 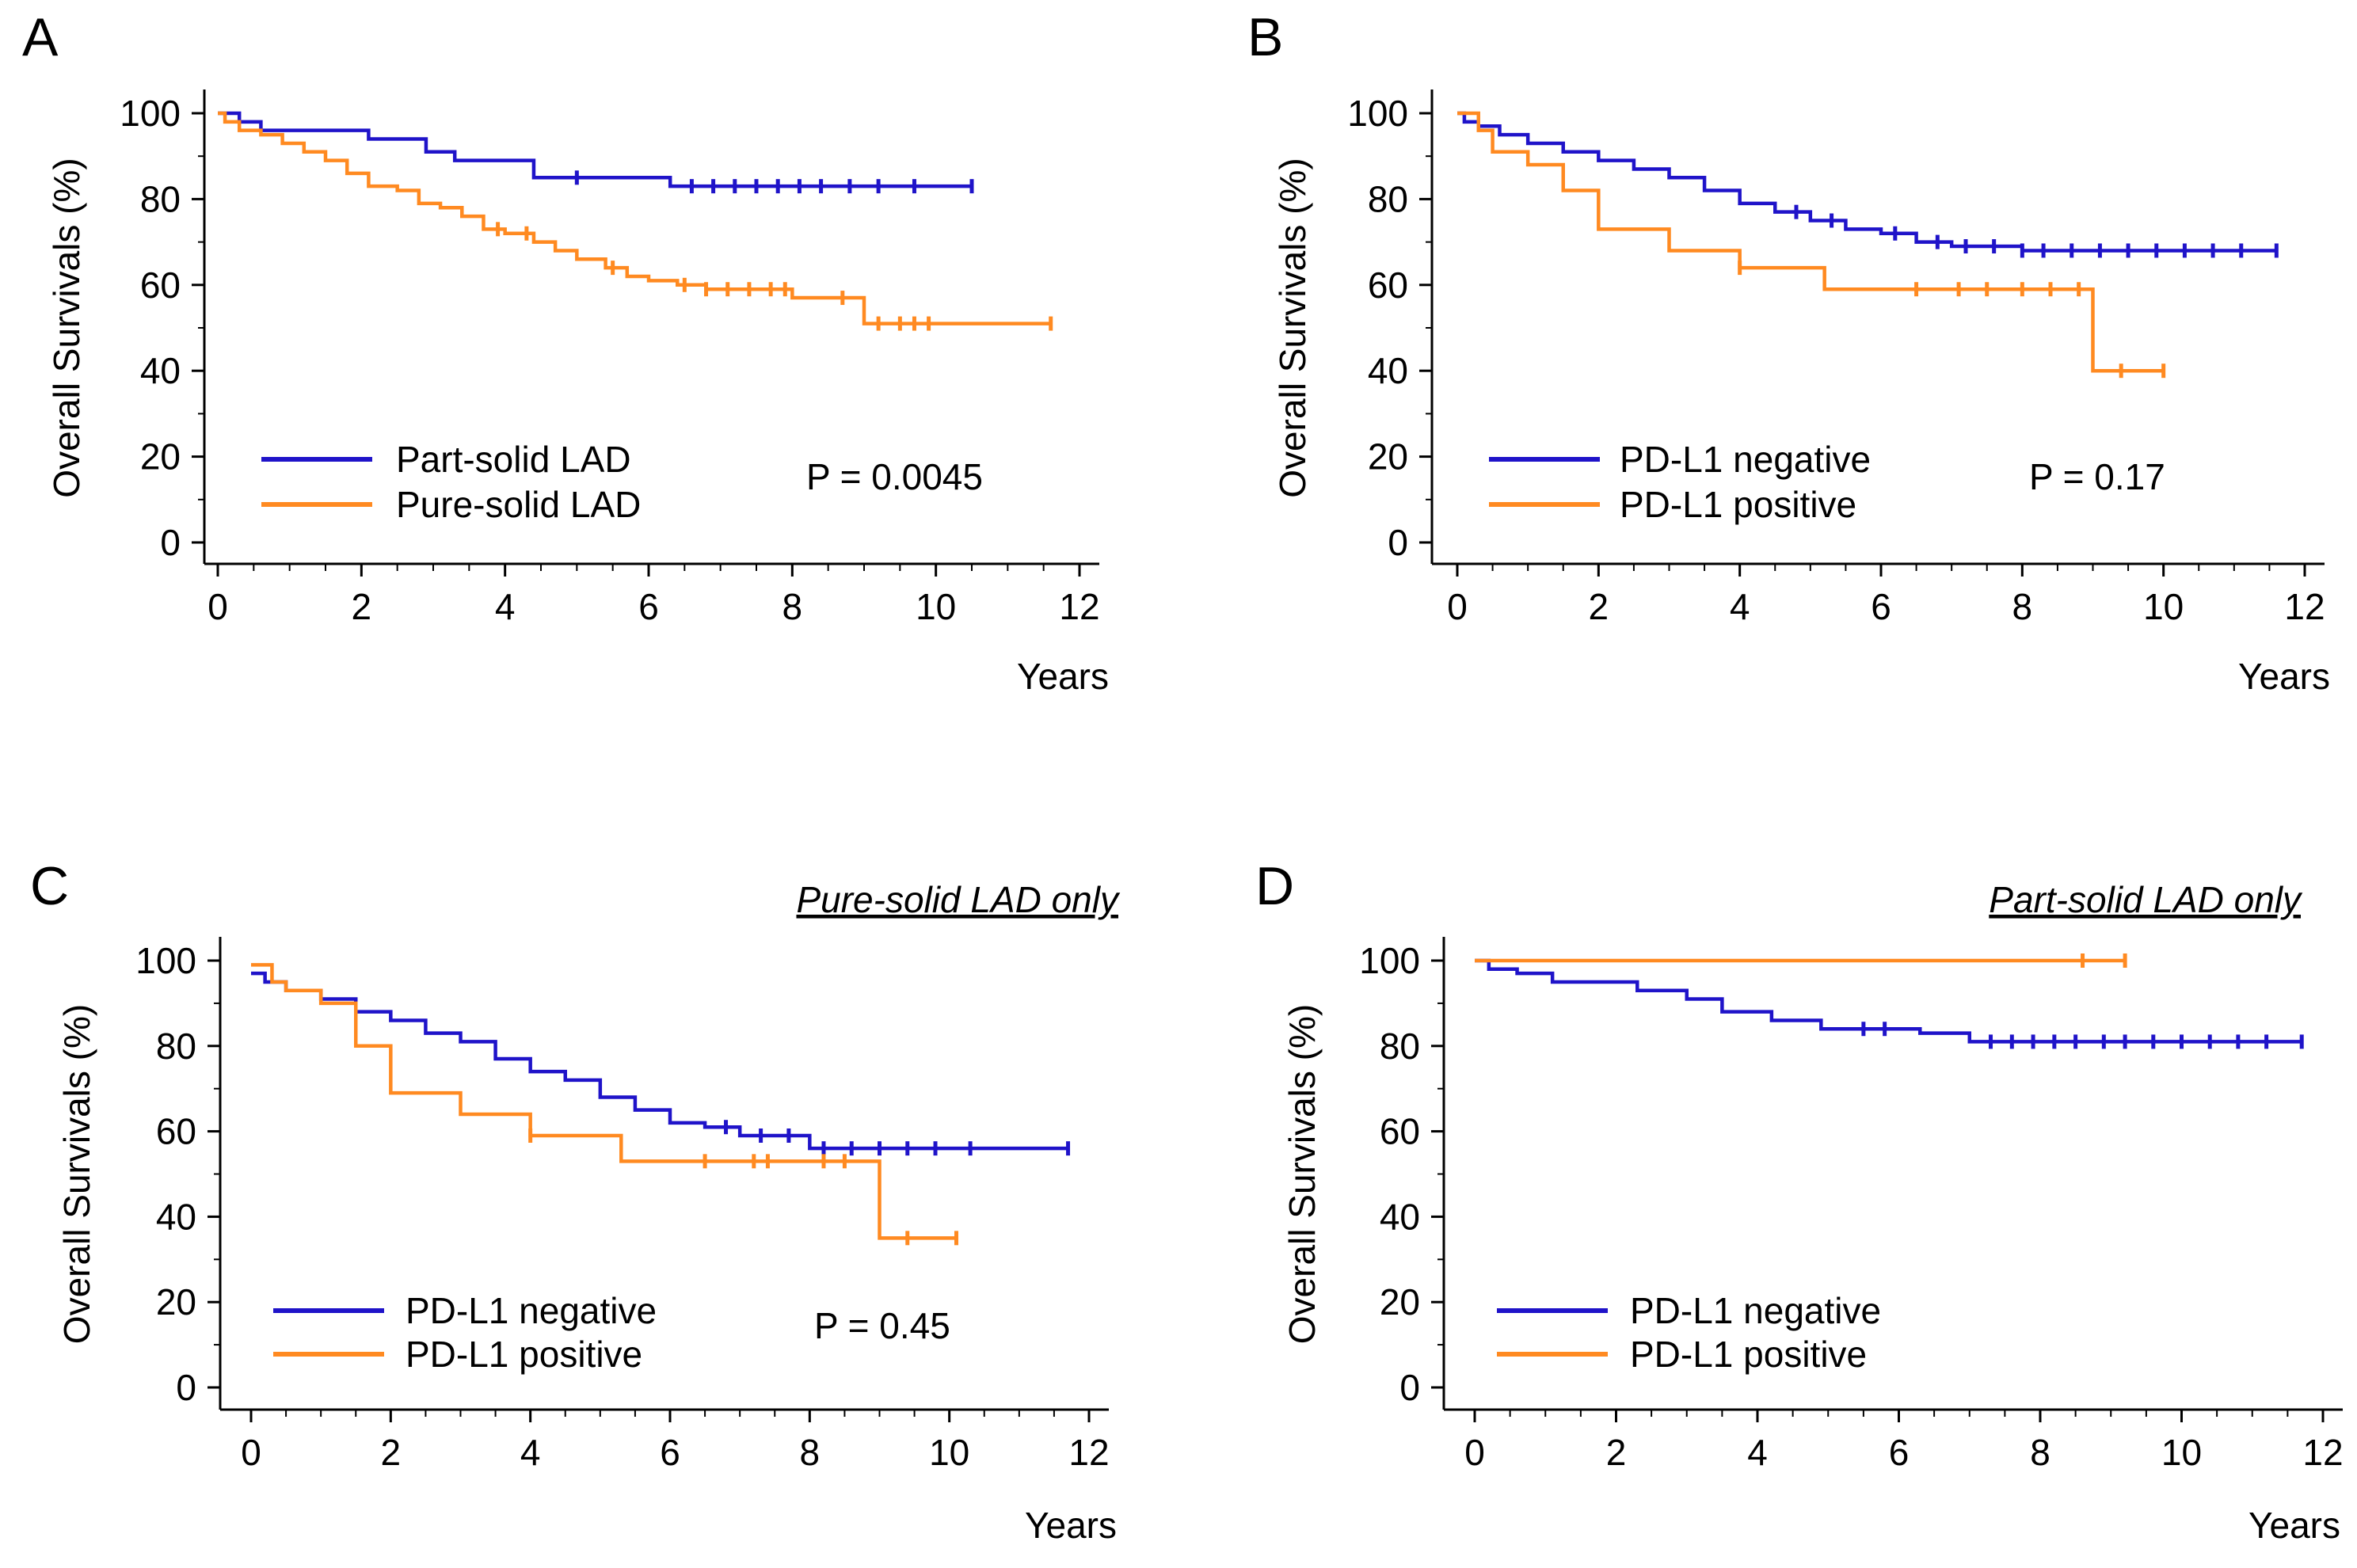 I want to click on panel-subtitle: Pure-solid LAD only, so click(x=958, y=899).